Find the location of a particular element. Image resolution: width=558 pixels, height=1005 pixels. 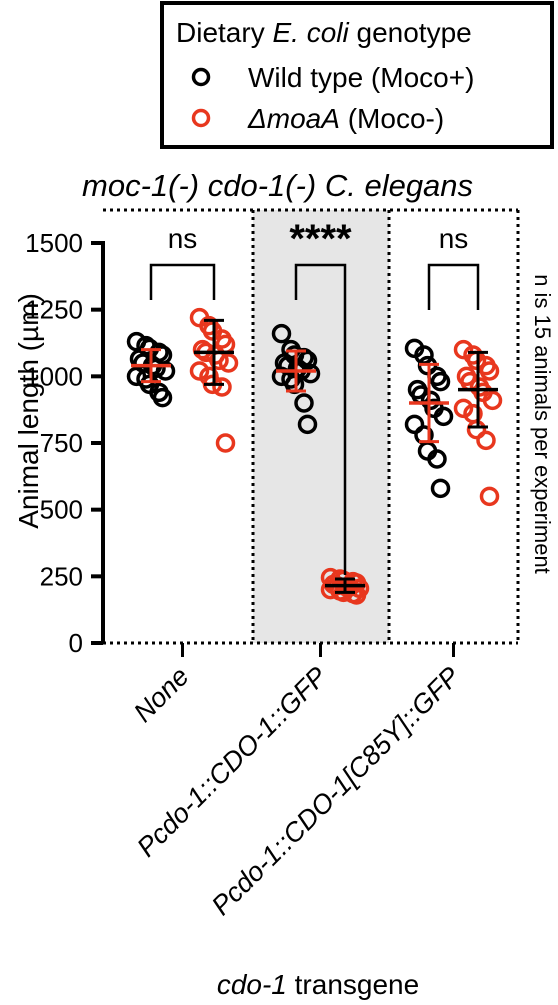

legend-label-wildtype: Wild type (Moco+) is located at coordinates (361, 77).